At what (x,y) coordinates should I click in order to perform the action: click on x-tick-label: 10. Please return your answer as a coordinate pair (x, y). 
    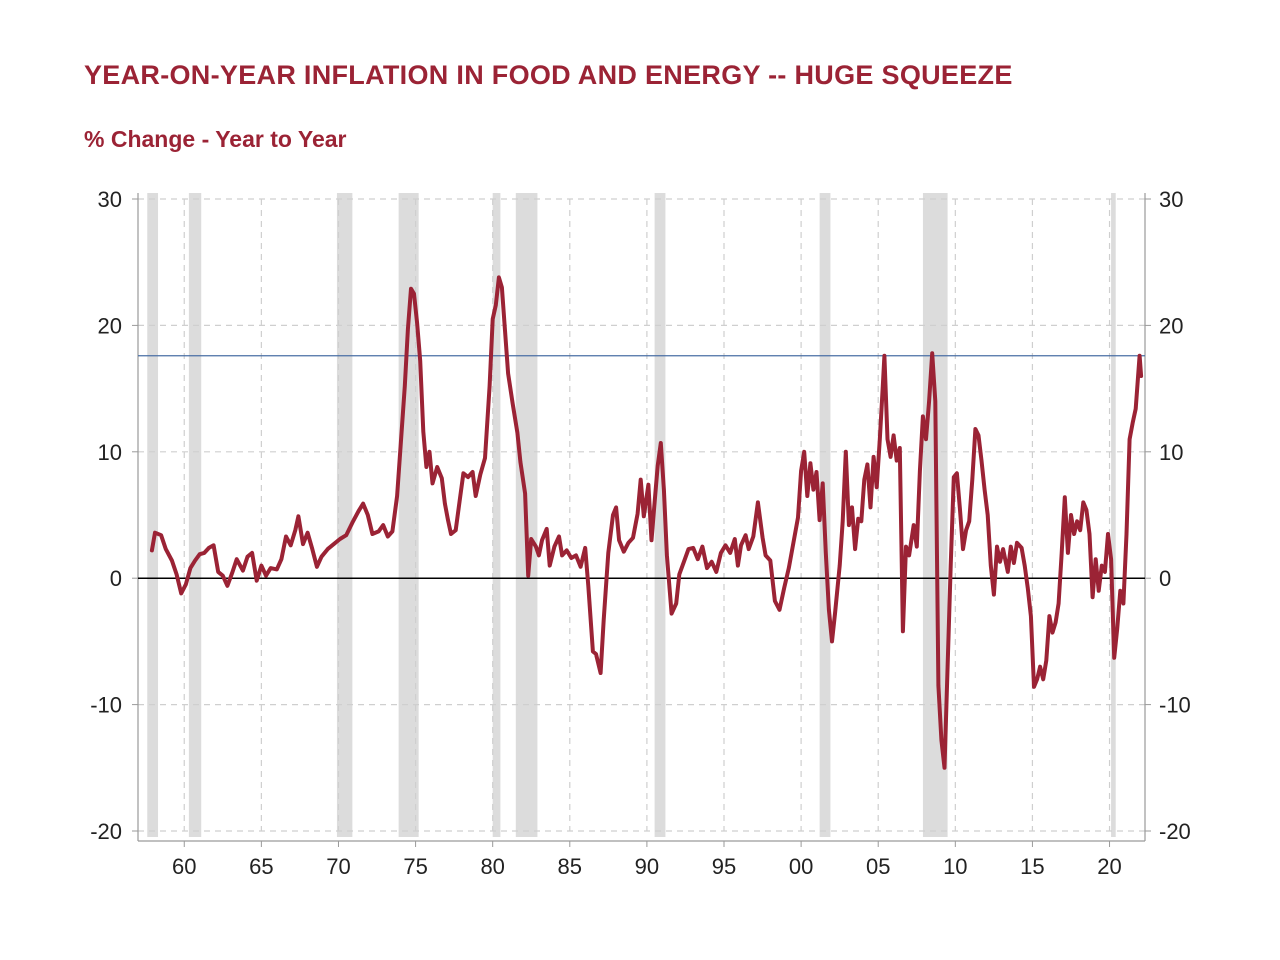
    Looking at the image, I should click on (955, 866).